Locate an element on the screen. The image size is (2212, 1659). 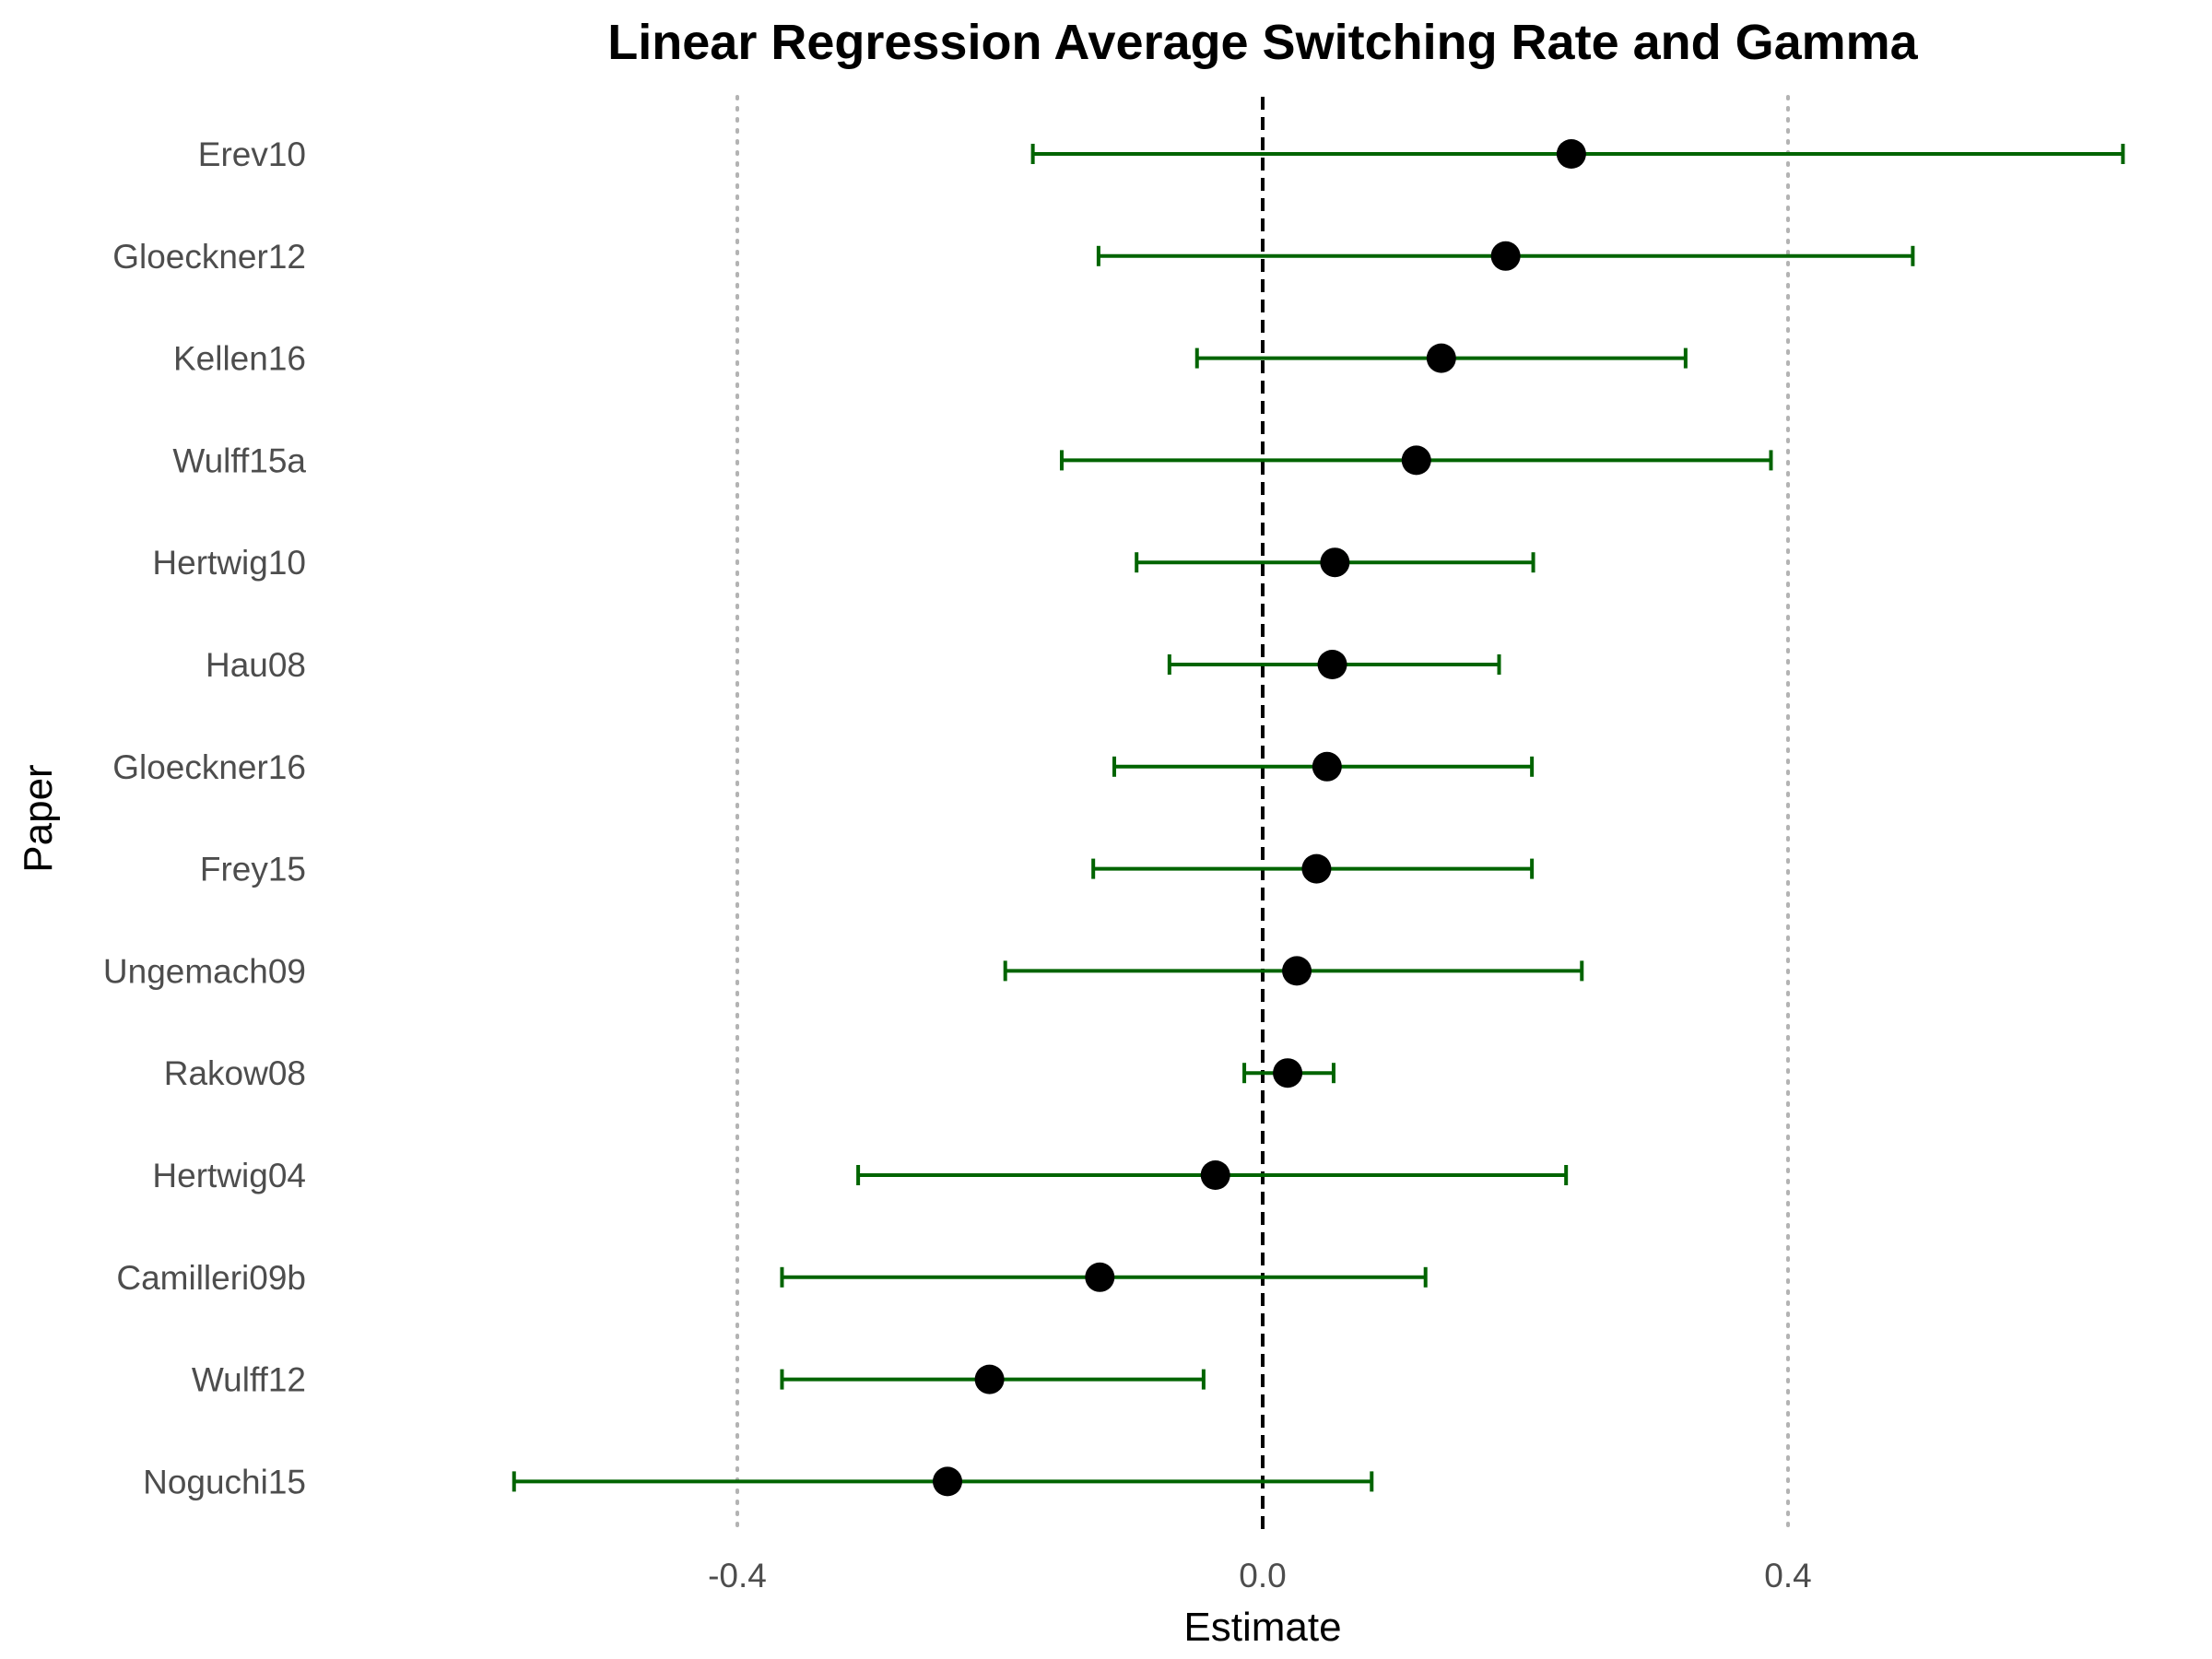
y-tick-label-Noguchi15: Noguchi15 is located at coordinates (224, 1481).